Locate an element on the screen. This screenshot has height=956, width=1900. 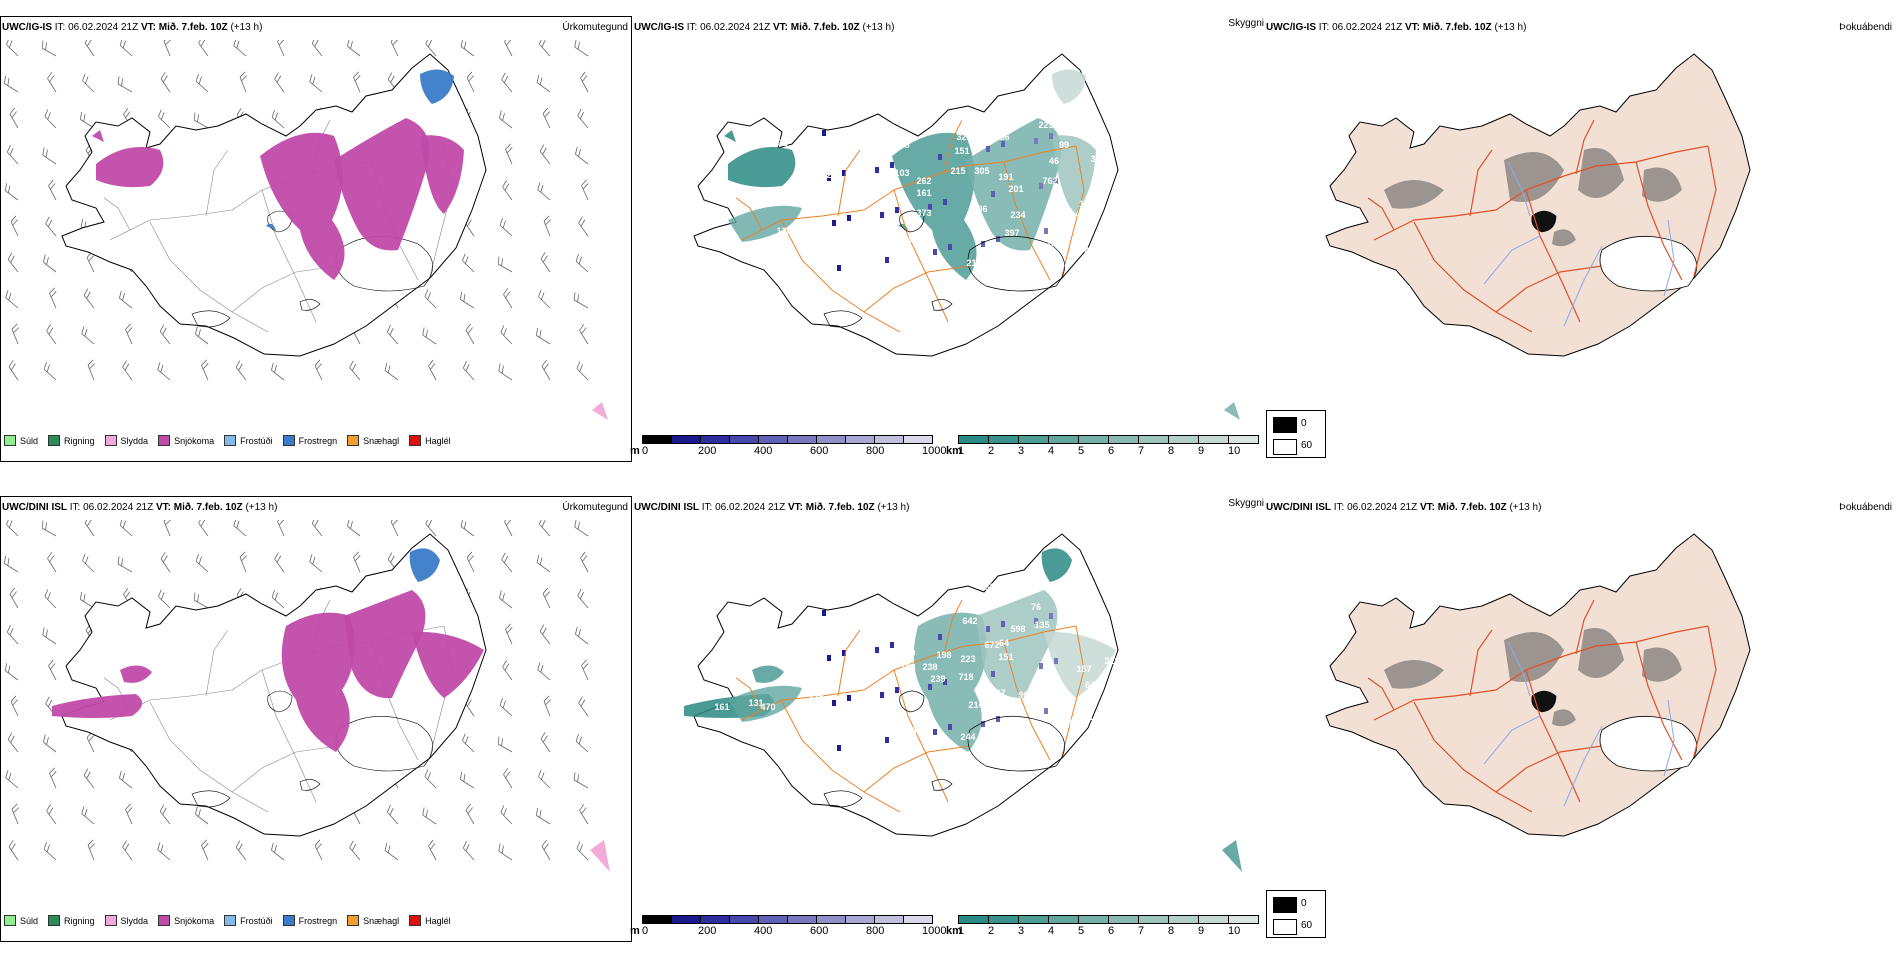
cloud-base-label: 161 is located at coordinates (923, 193).